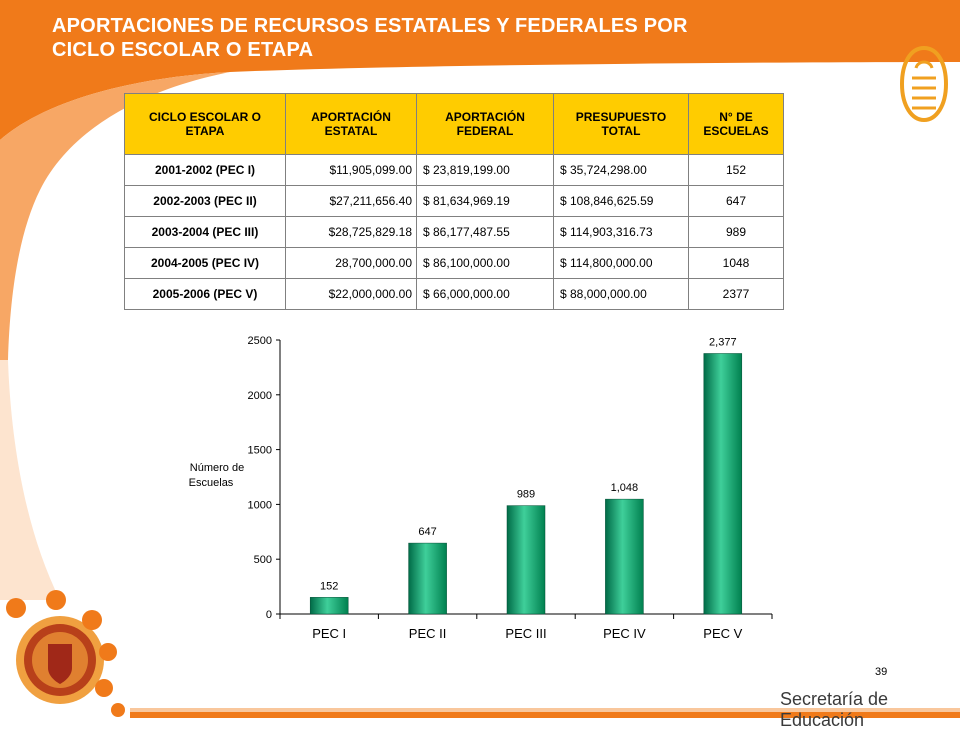 The height and width of the screenshot is (731, 960). Describe the element at coordinates (485, 124) in the screenshot. I see `column-header: APORTACIÓN FEDERAL` at that location.